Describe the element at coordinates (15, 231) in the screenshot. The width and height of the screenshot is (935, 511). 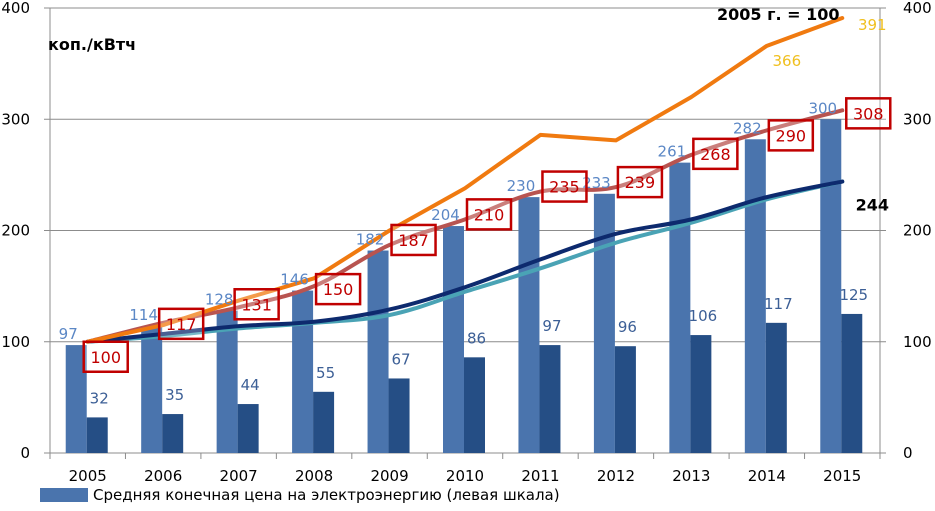
I see `y-tick-label-left: 200` at that location.